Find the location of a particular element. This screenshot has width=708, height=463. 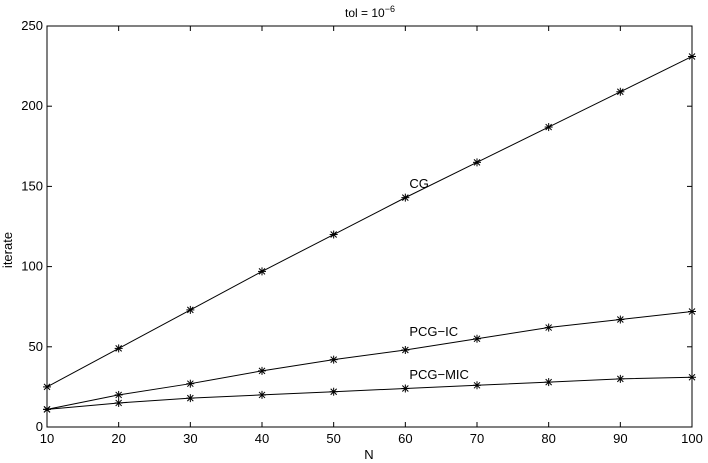

x-tick-label: 20 is located at coordinates (118, 438).